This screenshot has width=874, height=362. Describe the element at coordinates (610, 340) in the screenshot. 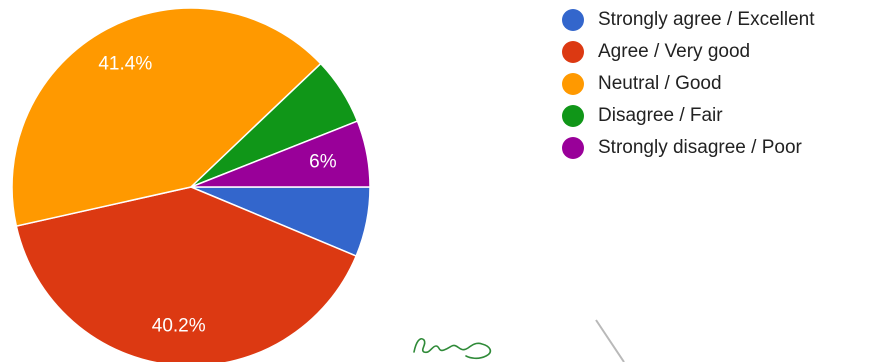

I see `scan-line` at that location.